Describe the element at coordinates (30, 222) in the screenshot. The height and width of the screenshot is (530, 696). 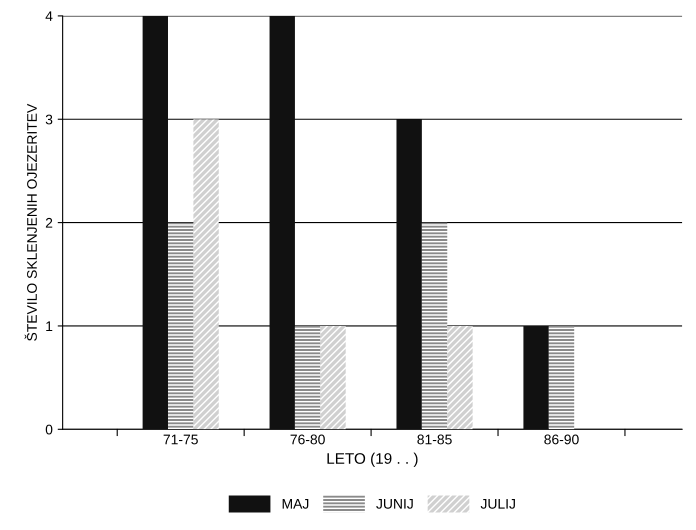
I see `y-axis-title: ŠTEVILO SKLENJENIH OJEZERITEV` at that location.